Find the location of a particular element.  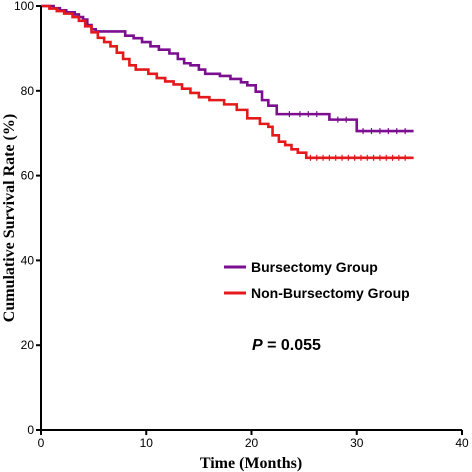

y-axis-title: Cumulative Survival Rate (%) is located at coordinates (9, 218).